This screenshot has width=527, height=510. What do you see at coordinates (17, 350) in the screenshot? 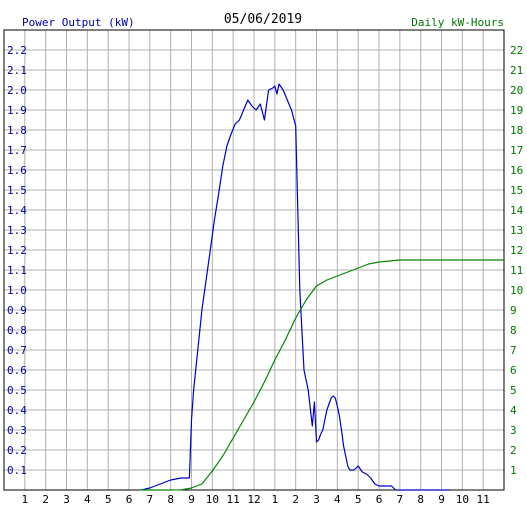
I see `left-tick-label: 0.7` at bounding box center [17, 350].